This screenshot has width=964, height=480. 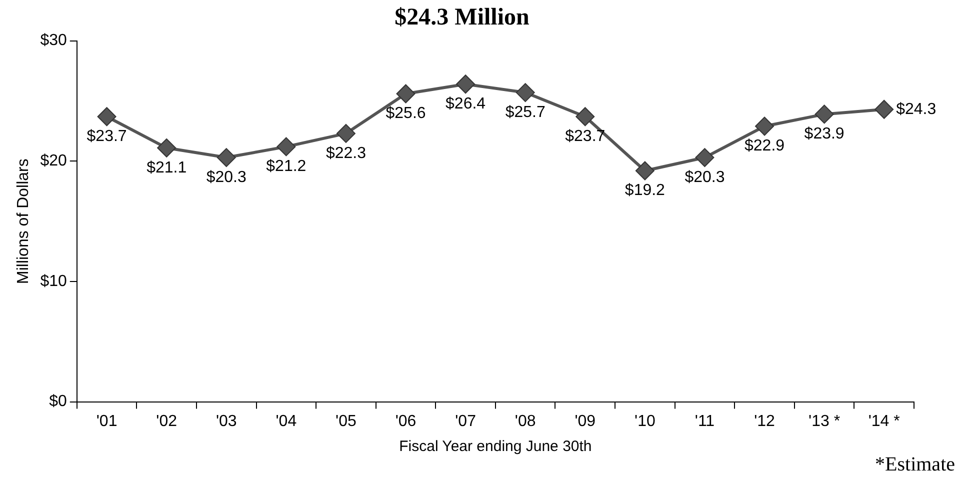 I want to click on x-tick-label: '09, so click(x=585, y=421).